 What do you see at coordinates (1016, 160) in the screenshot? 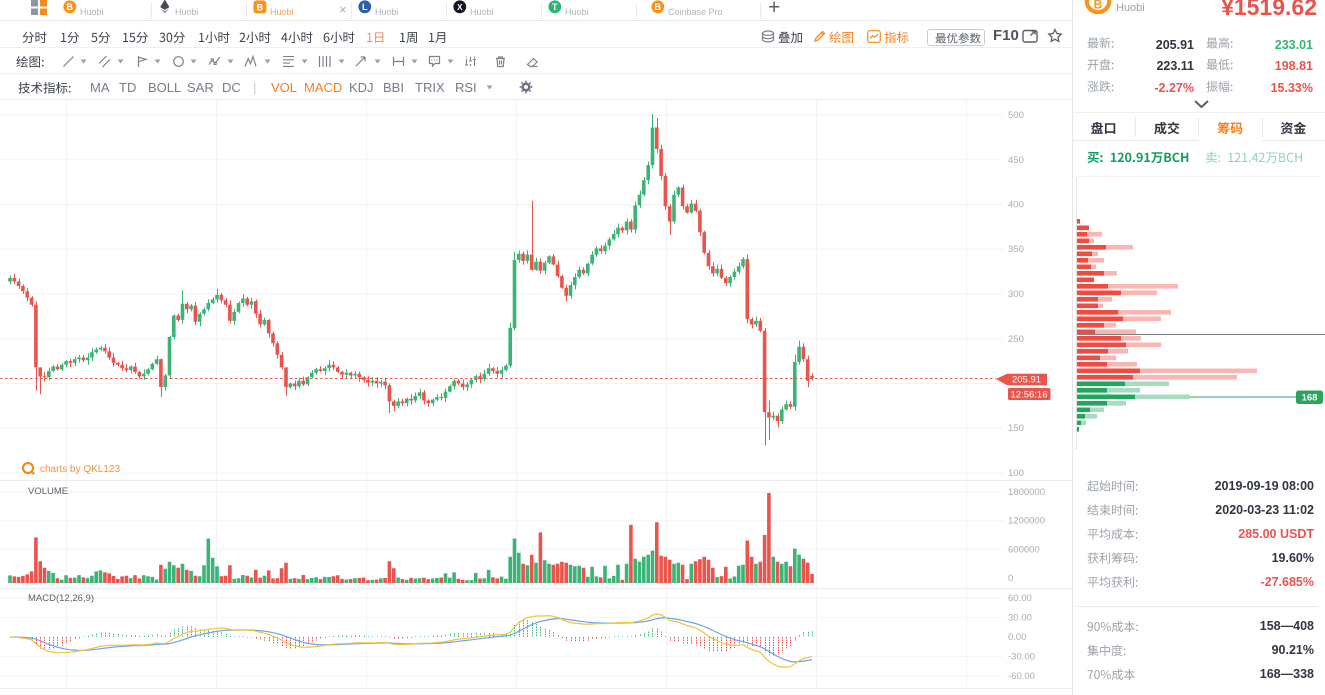
I see `svg-text: 450` at bounding box center [1016, 160].